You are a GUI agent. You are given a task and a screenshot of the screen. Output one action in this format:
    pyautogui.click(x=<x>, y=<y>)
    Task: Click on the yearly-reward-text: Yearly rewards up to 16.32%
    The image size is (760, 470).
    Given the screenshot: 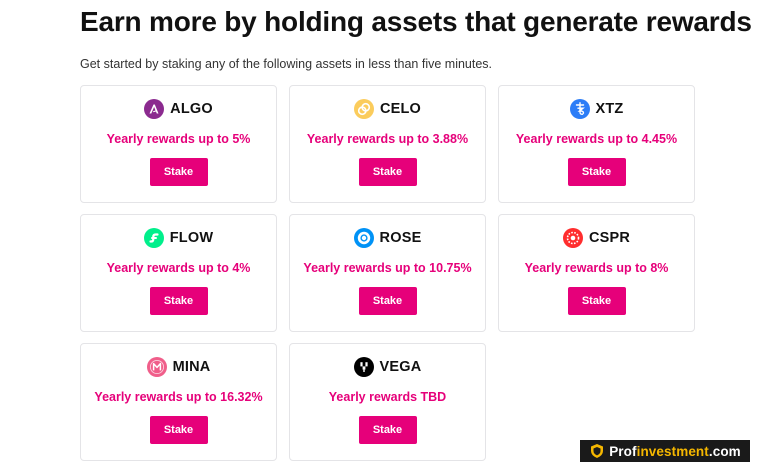 What is the action you would take?
    pyautogui.click(x=178, y=397)
    